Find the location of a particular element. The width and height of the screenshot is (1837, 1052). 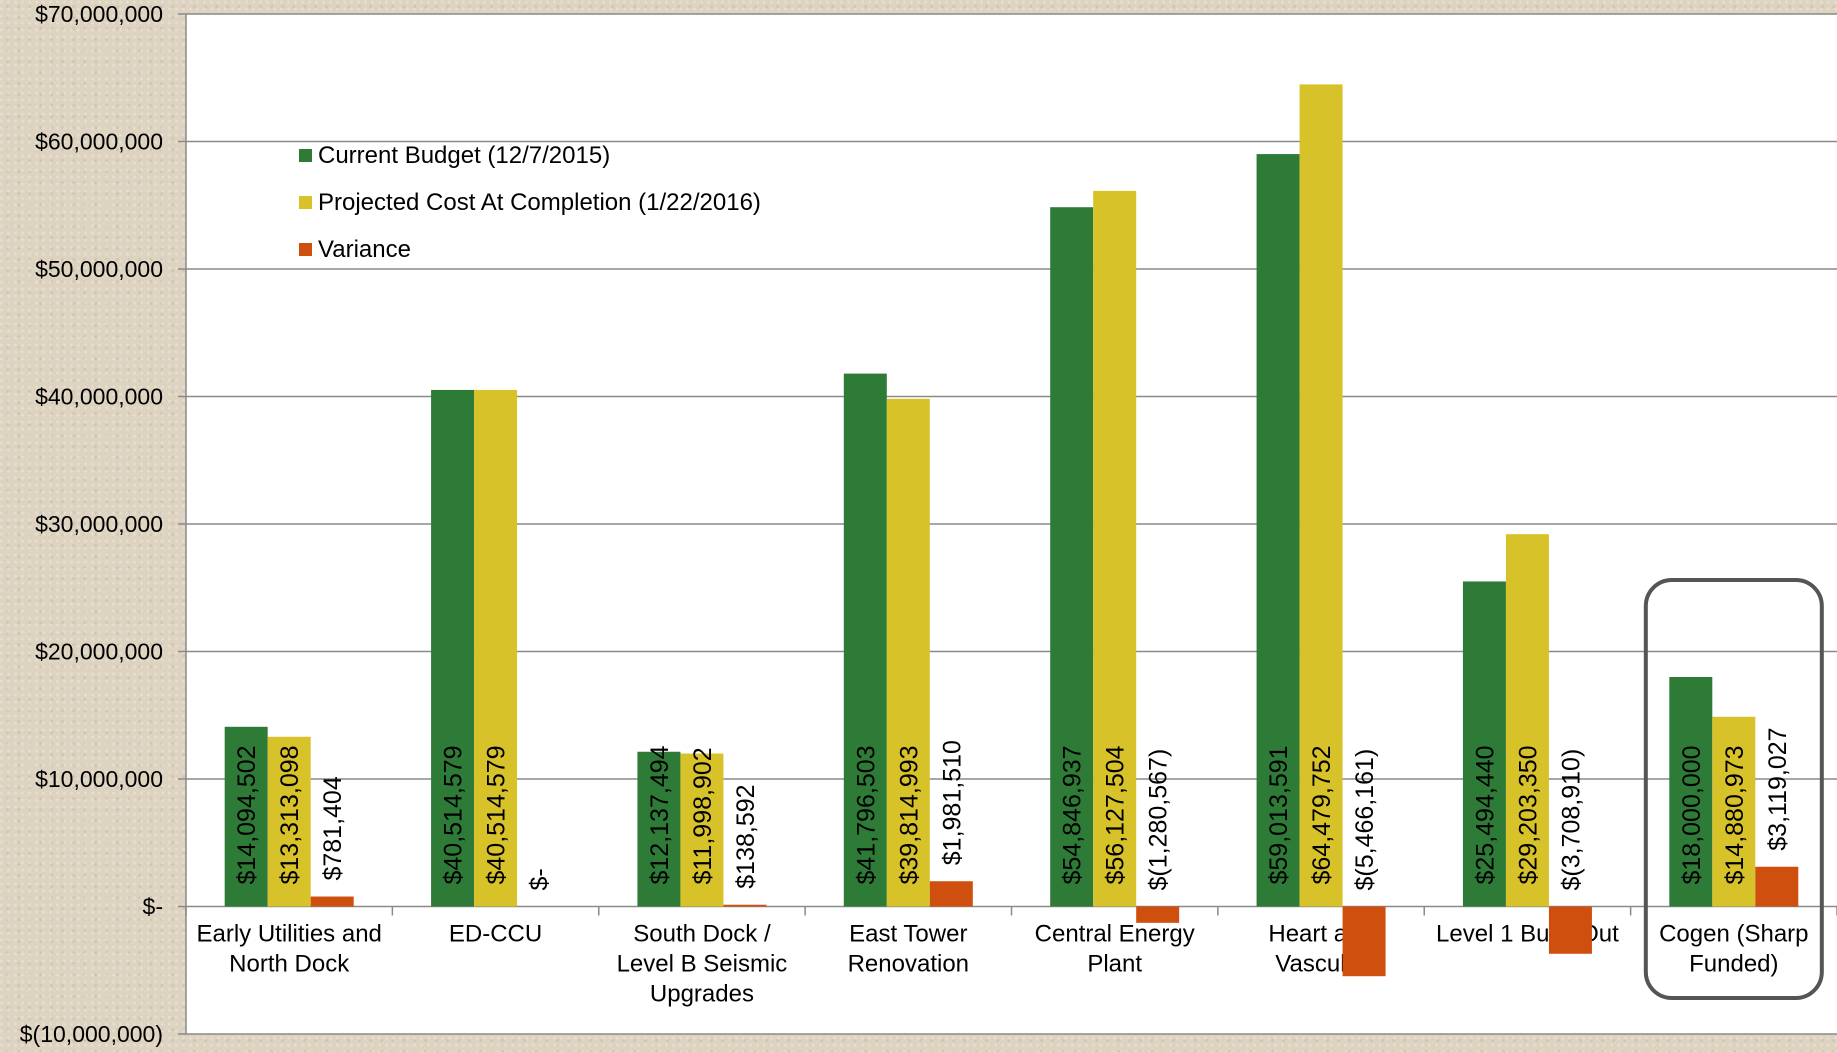

data-label: $3,119,027 is located at coordinates (1778, 788).